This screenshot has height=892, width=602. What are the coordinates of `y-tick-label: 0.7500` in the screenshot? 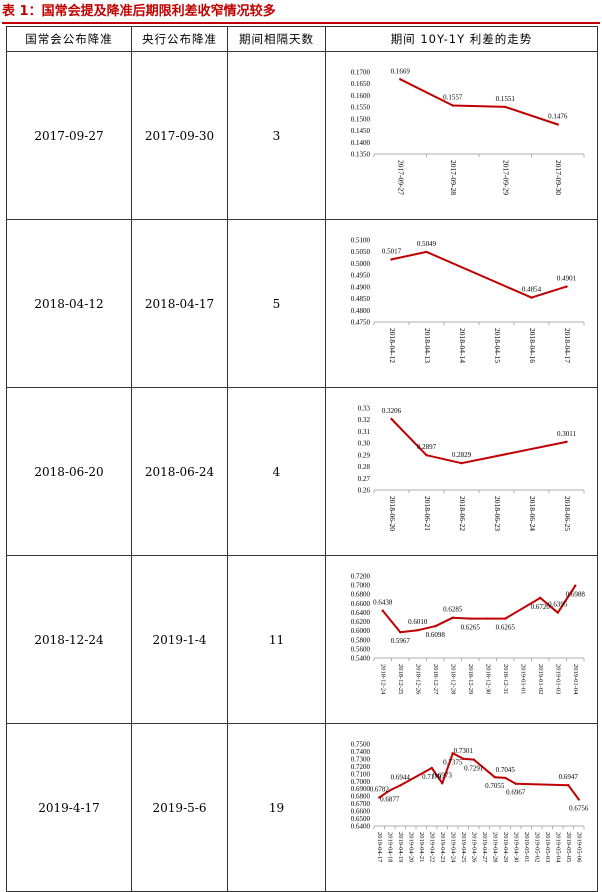 It's located at (361, 745).